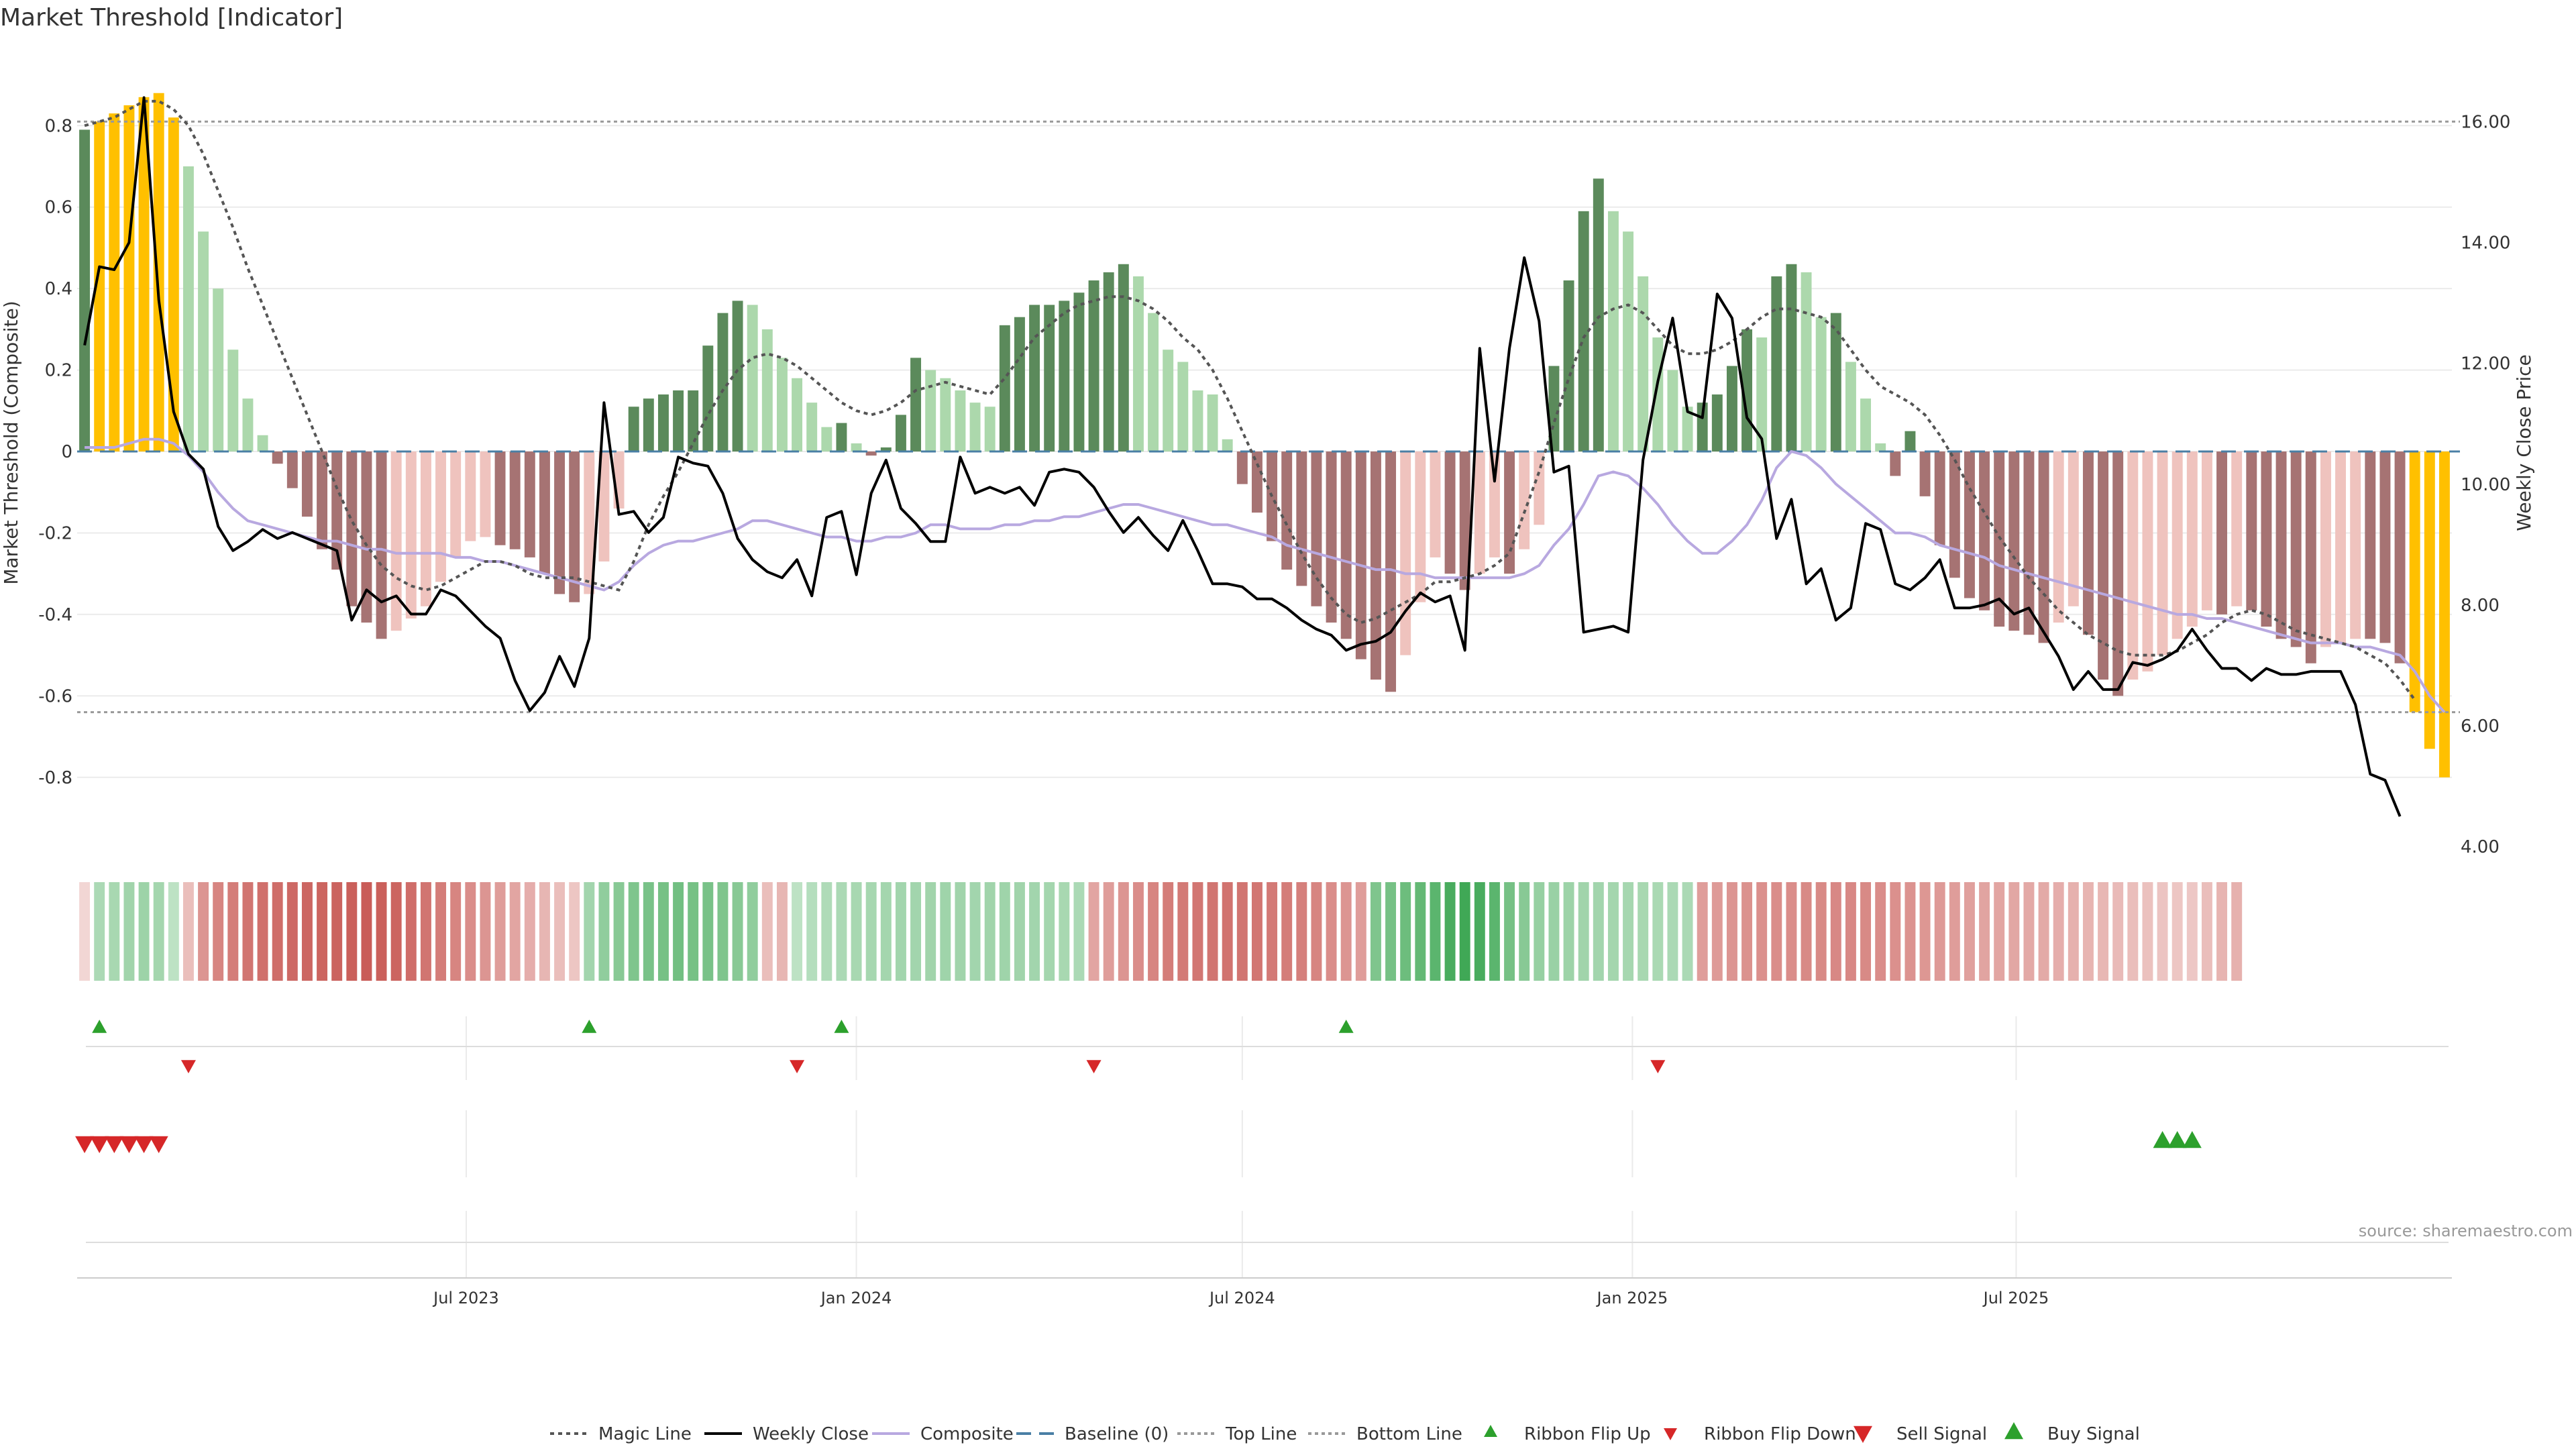 The image size is (2576, 1449). Describe the element at coordinates (1780, 1434) in the screenshot. I see `legend-label: Ribbon Flip Down` at that location.